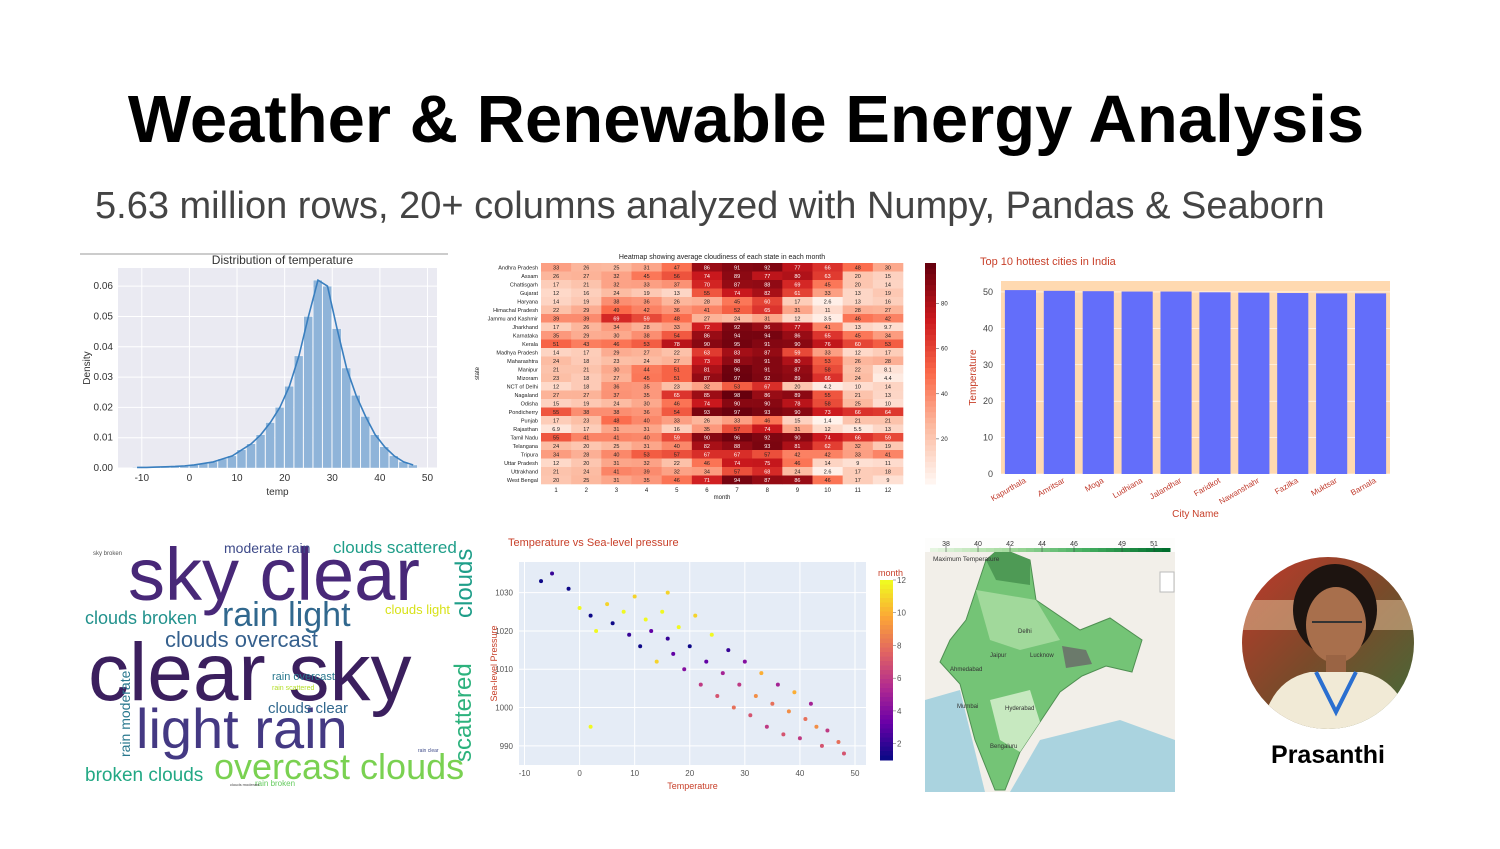 The image size is (1500, 849). Describe the element at coordinates (528, 379) in the screenshot. I see `row-label: Mizoram` at that location.